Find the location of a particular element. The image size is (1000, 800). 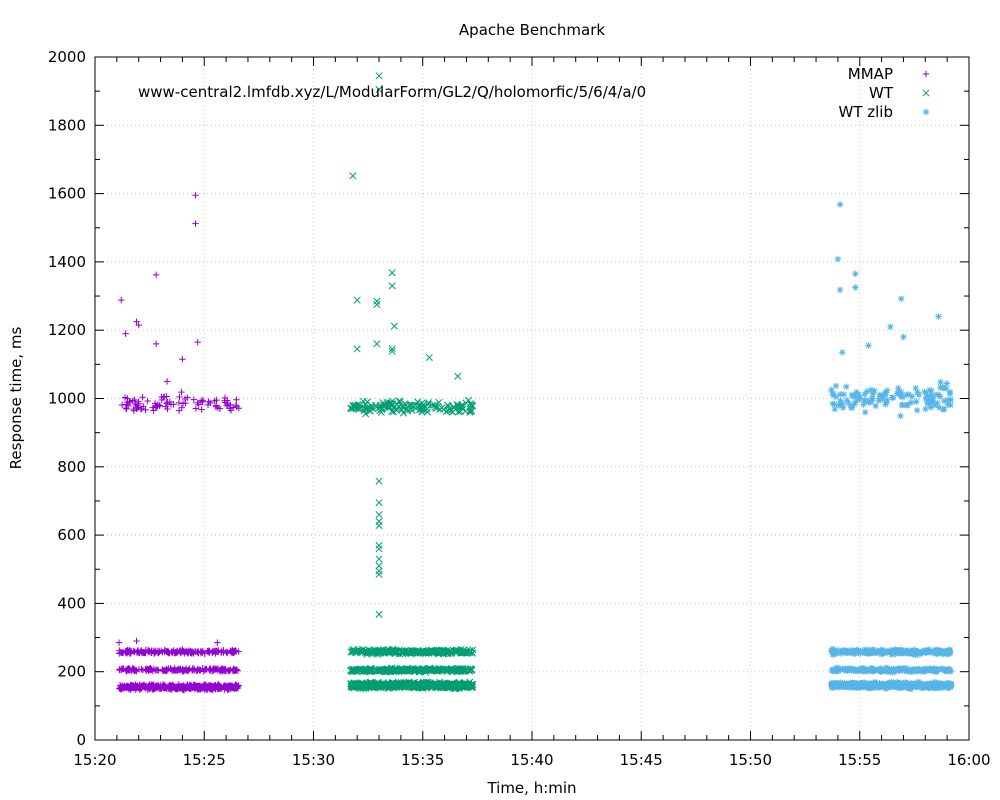

x-tick-label: 15:40 is located at coordinates (531, 760).